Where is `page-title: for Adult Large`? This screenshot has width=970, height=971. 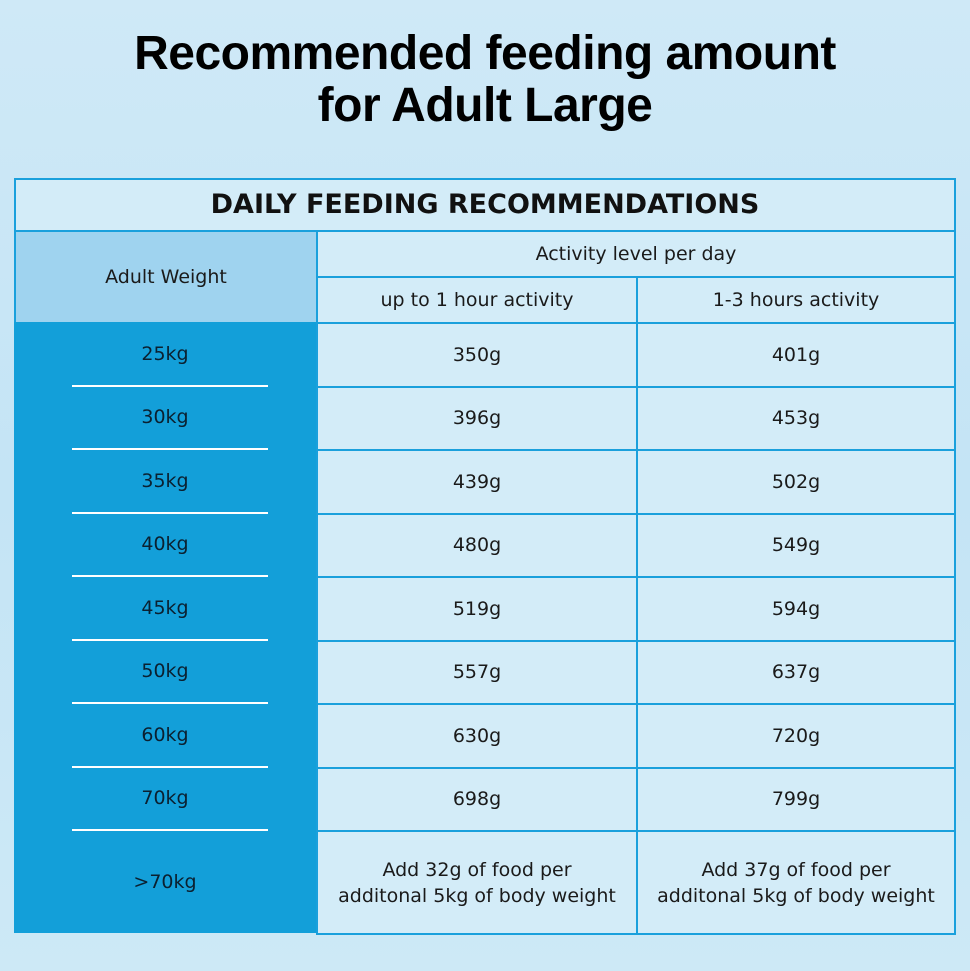
page-title: for Adult Large is located at coordinates (485, 105).